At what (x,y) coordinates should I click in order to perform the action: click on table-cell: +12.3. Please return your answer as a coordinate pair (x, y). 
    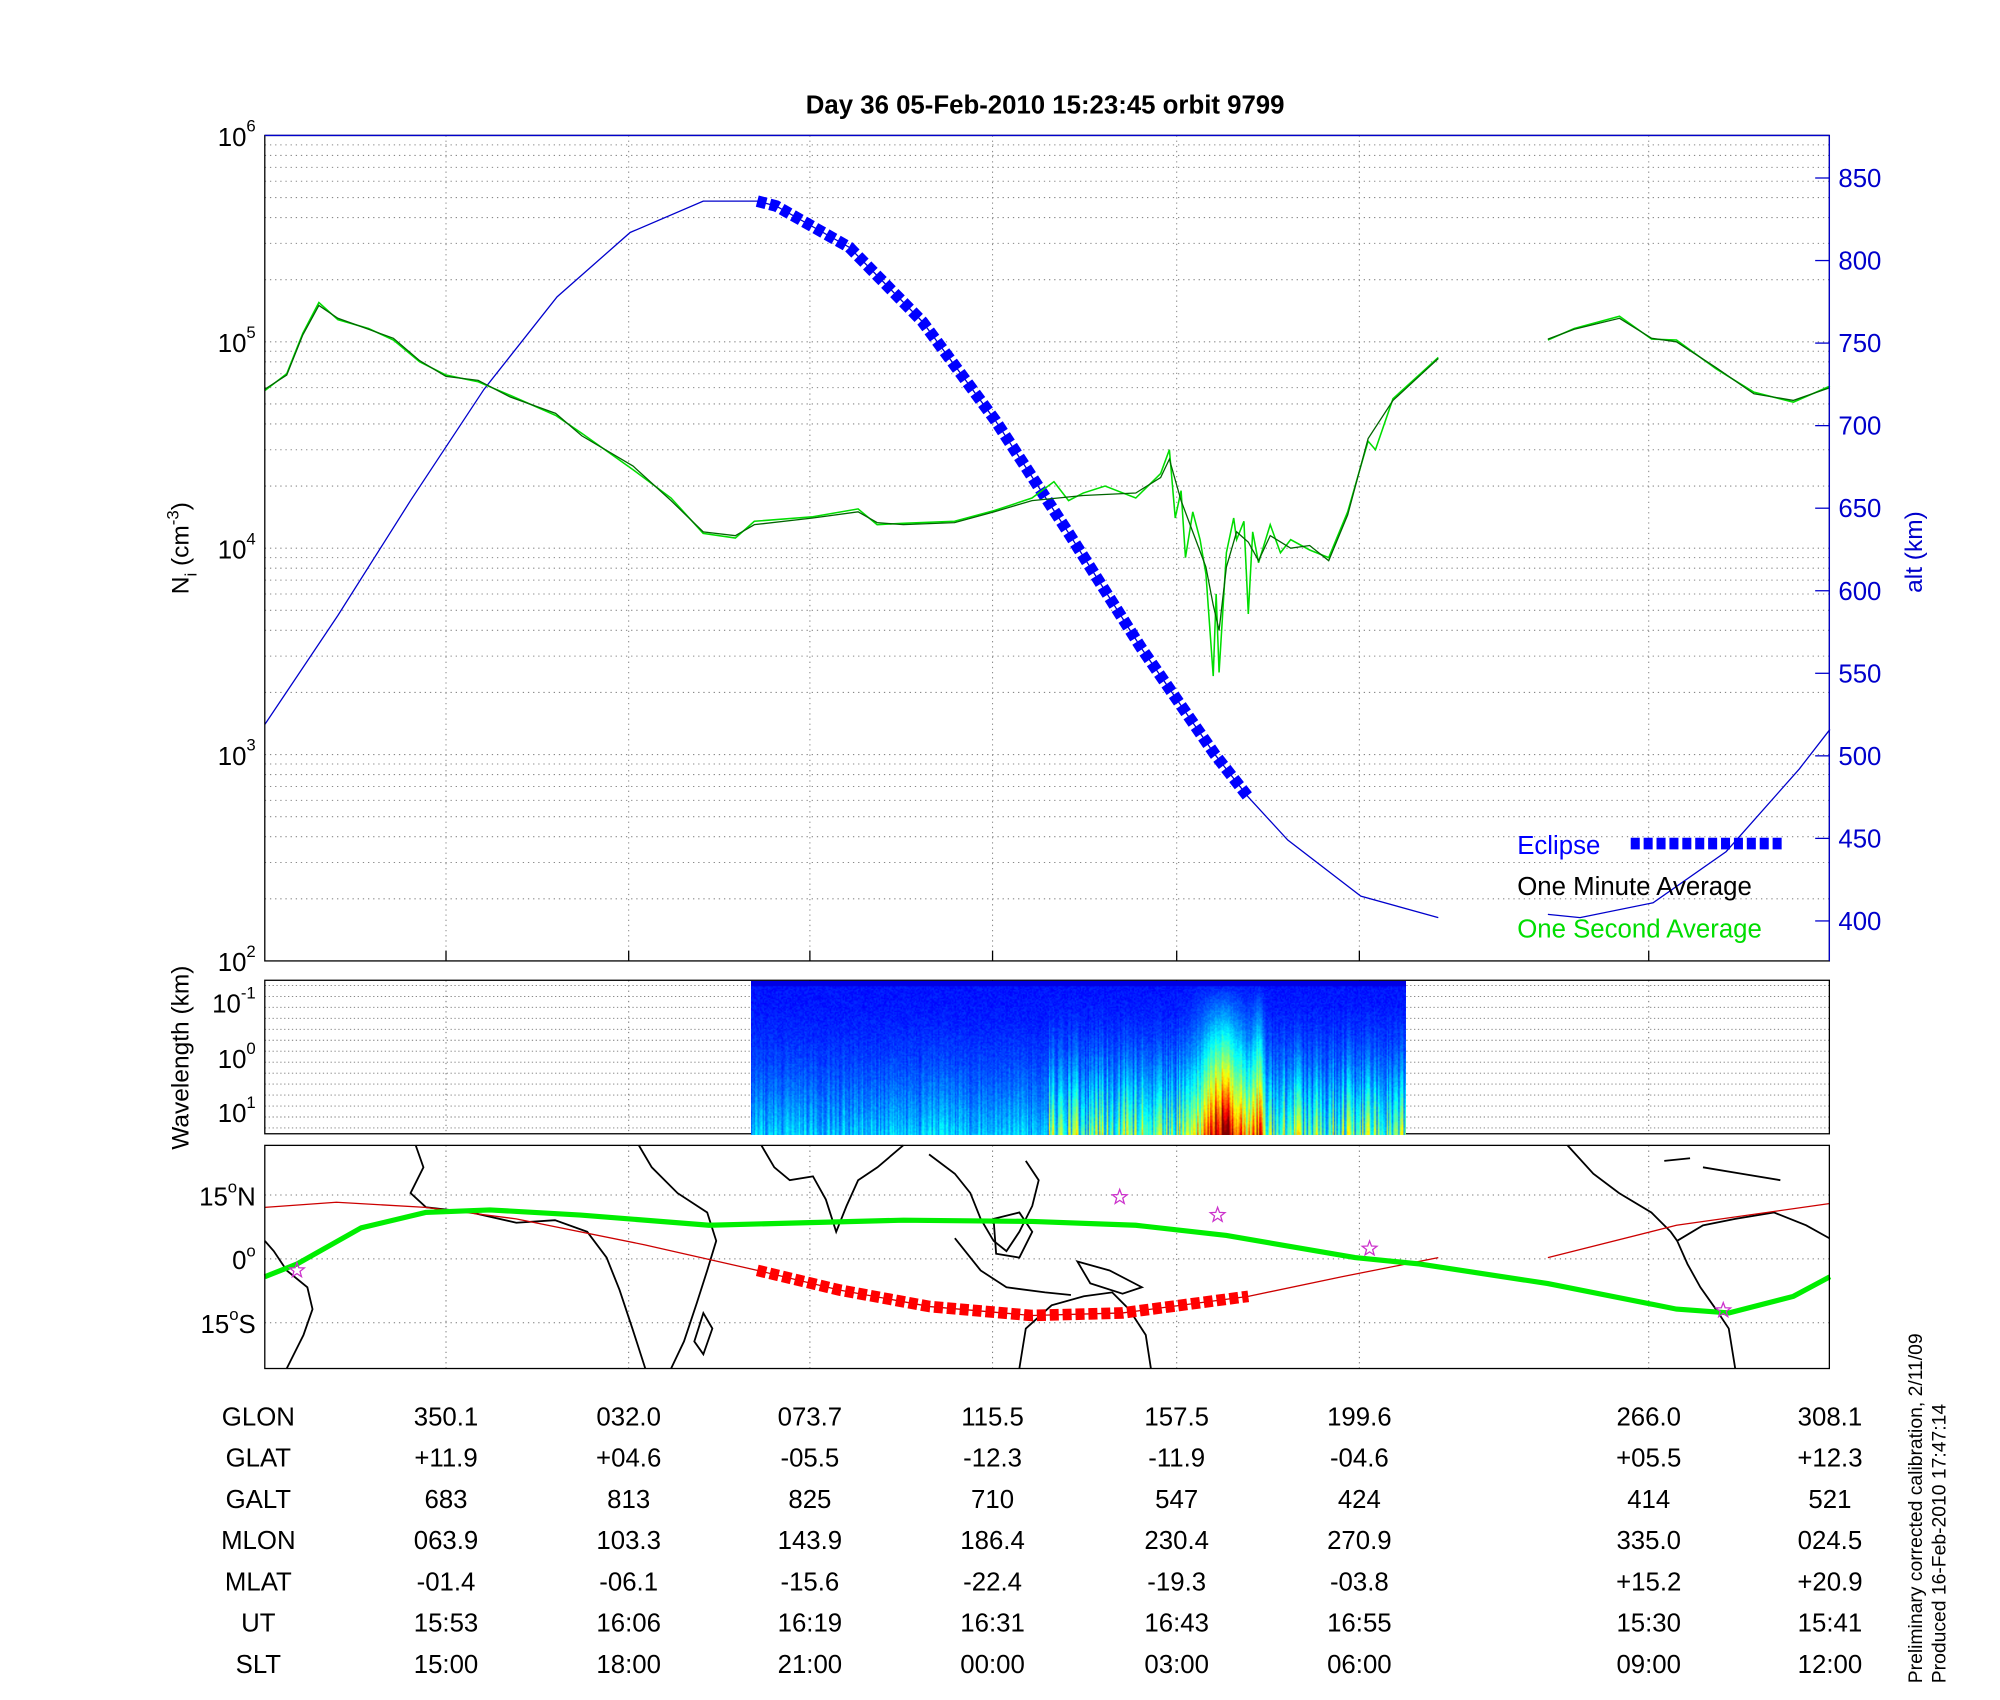
    Looking at the image, I should click on (1829, 1459).